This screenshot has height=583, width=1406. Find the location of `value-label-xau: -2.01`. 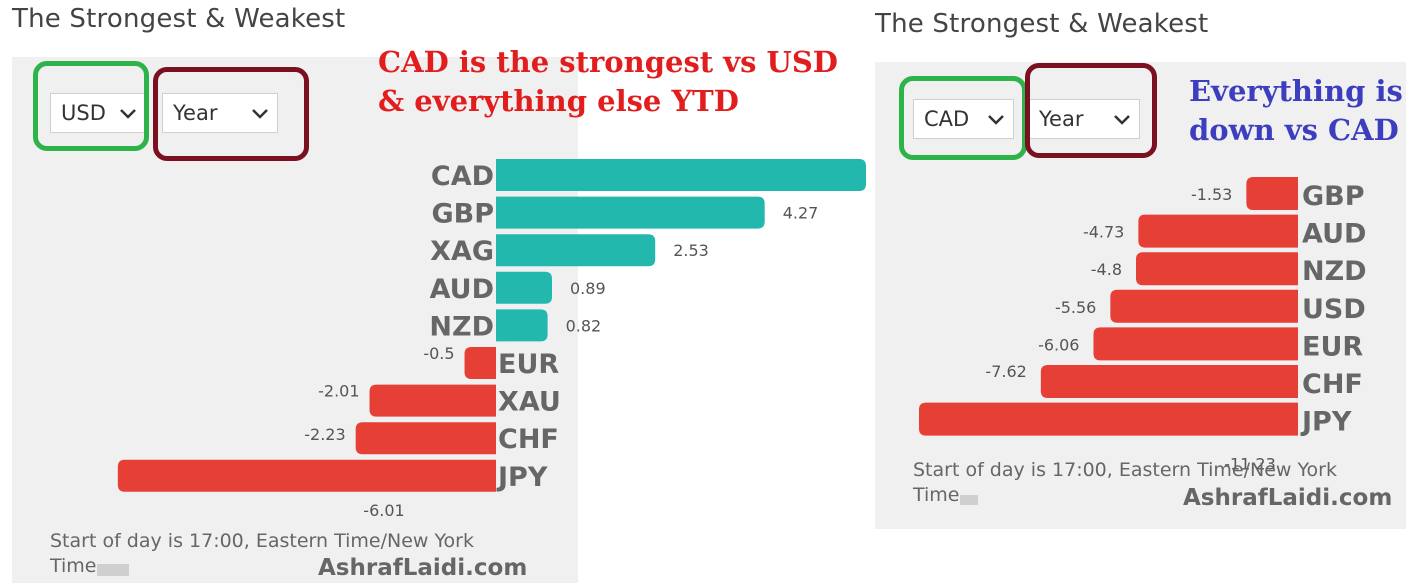

value-label-xau: -2.01 is located at coordinates (338, 391).